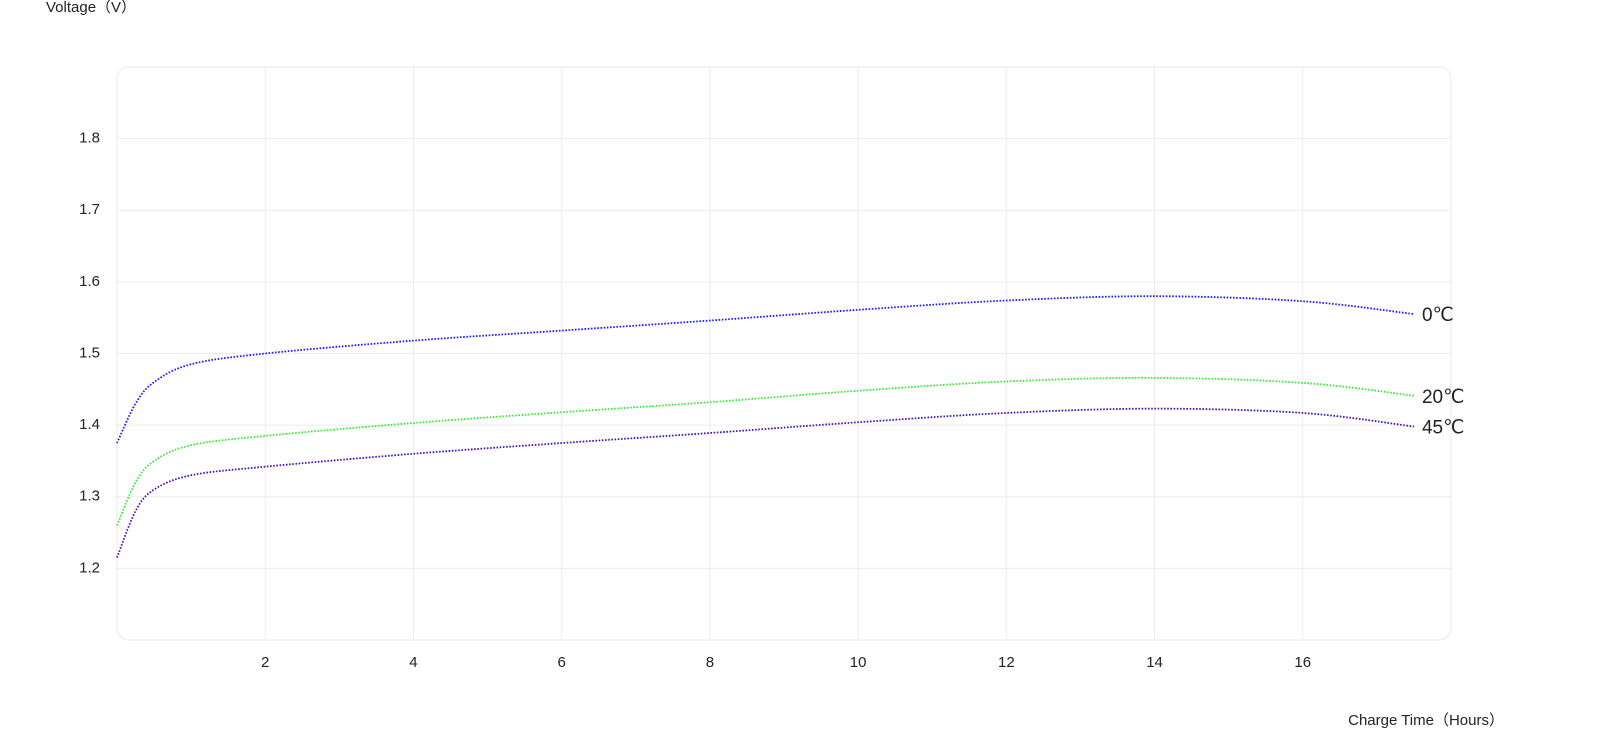 The height and width of the screenshot is (746, 1600). I want to click on y-tick-label: 1.2, so click(89, 567).